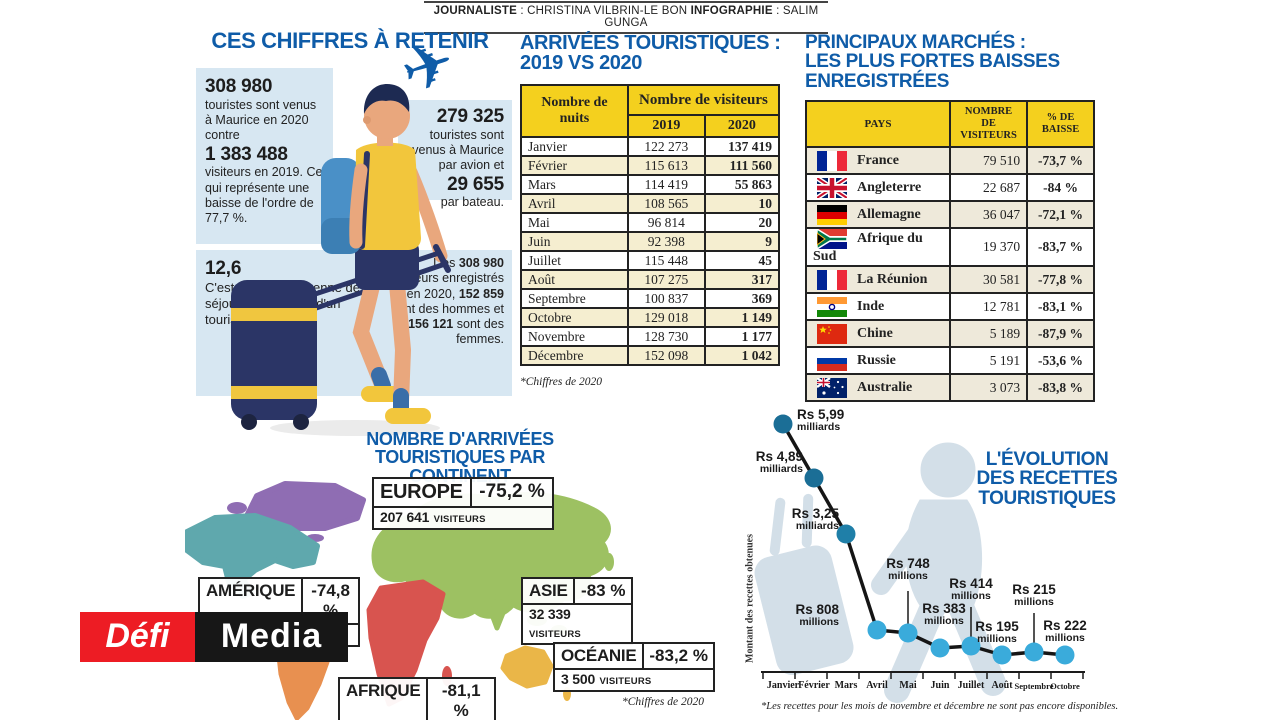 The width and height of the screenshot is (1280, 720). I want to click on continent-box-europe: EUROPE -75,2 % 207 641 VISITEURS, so click(463, 503).